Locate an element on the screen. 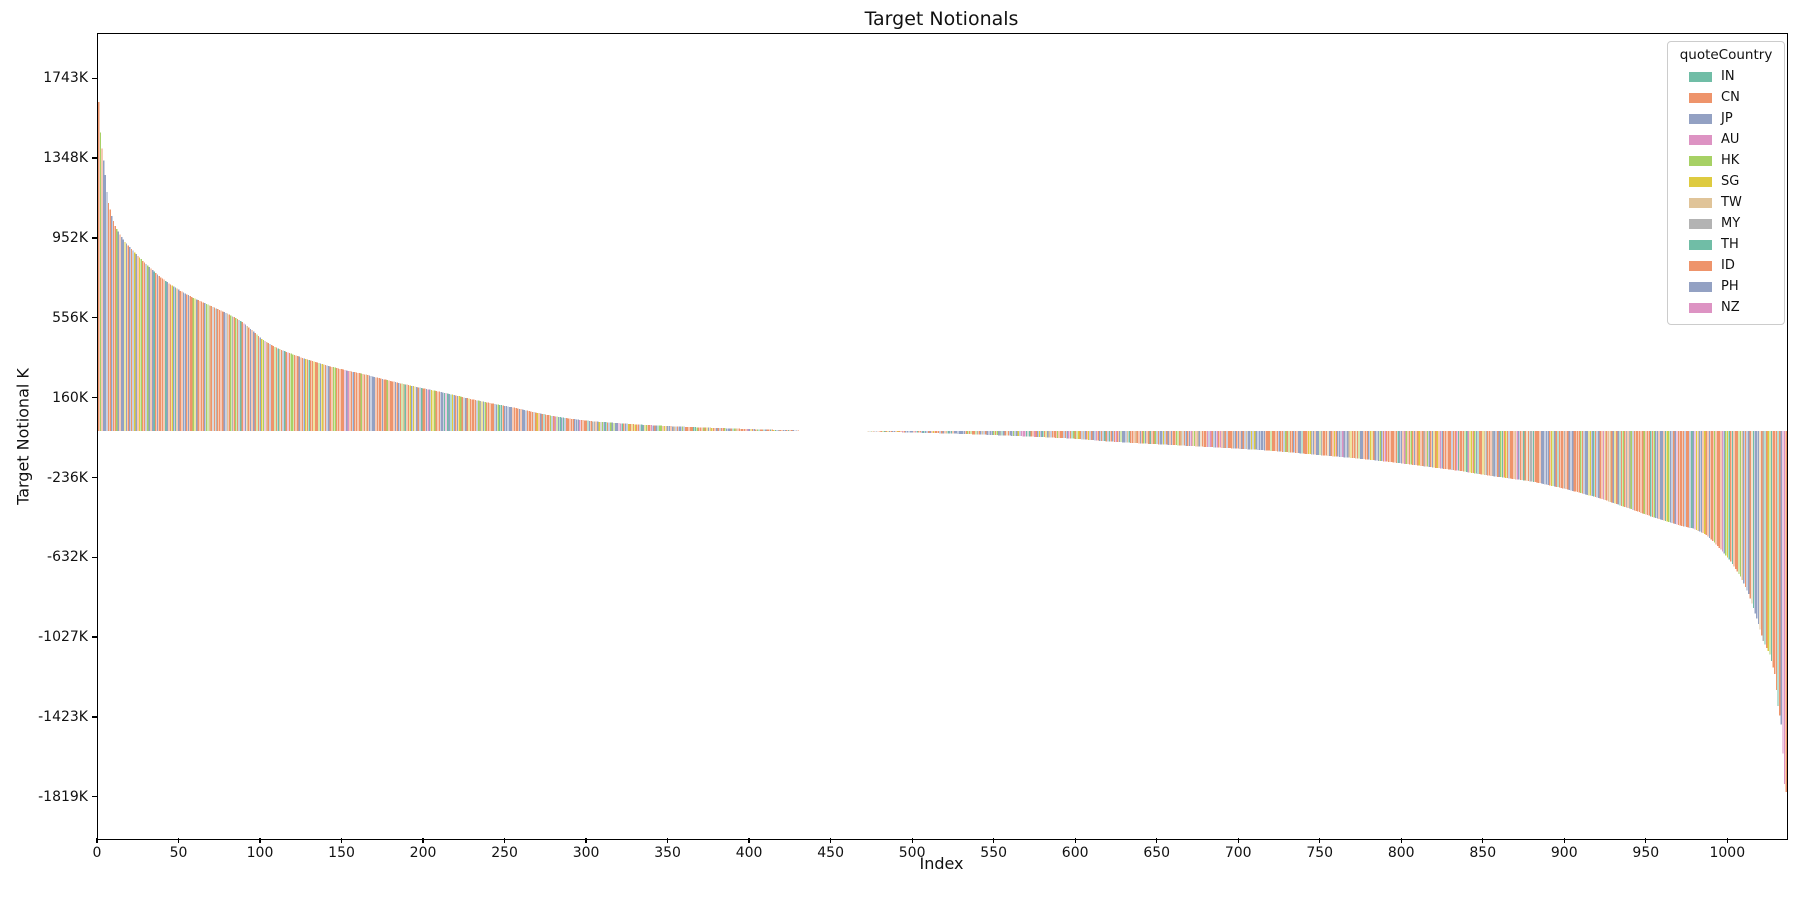 This screenshot has height=900, width=1800. legend-item: ID is located at coordinates (1726, 265).